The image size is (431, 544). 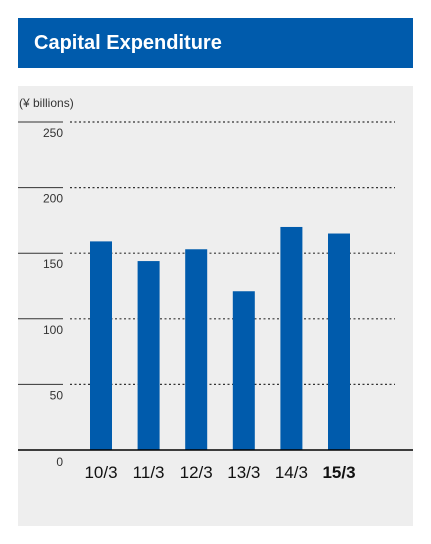 I want to click on y-tick-label: 100, so click(x=53, y=330).